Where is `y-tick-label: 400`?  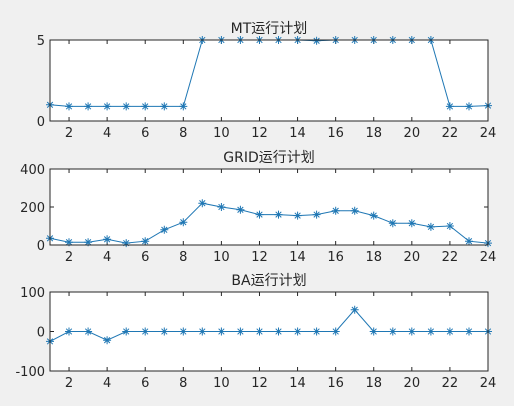
y-tick-label: 400 is located at coordinates (32, 170).